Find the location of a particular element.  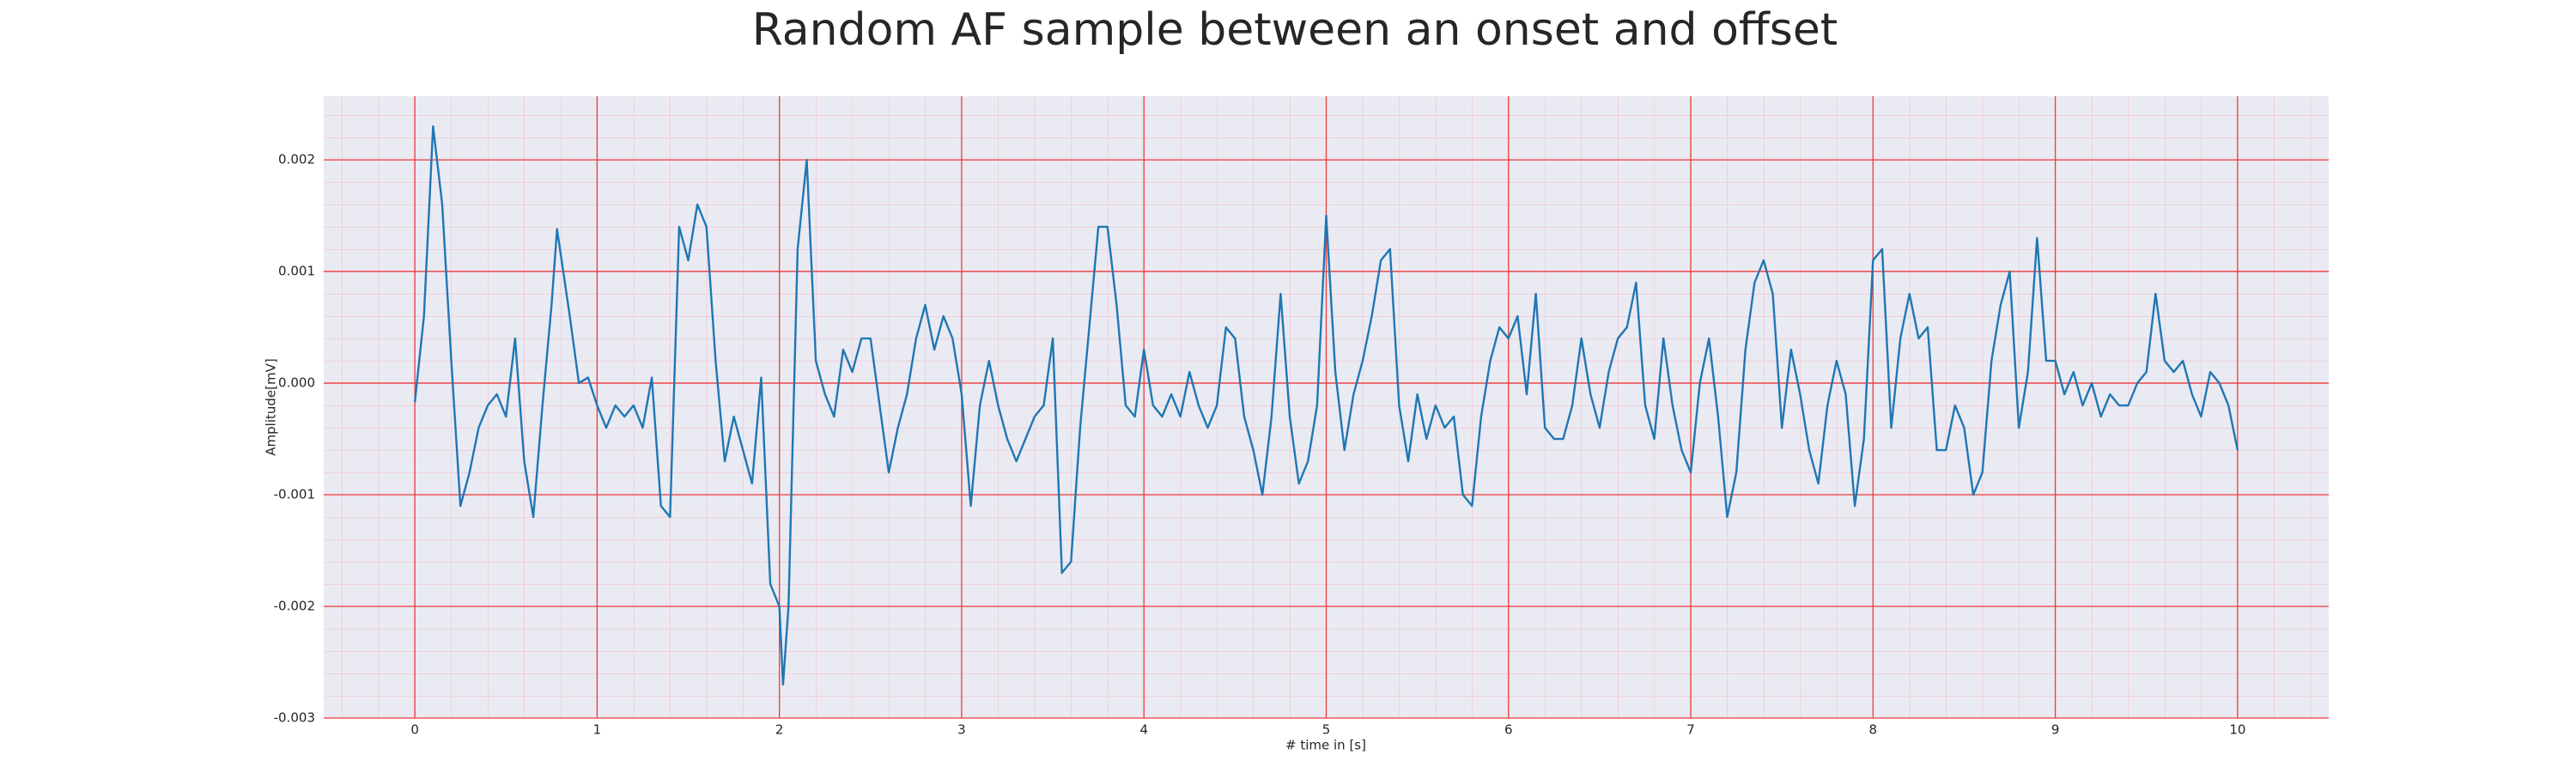

x-tick-label: 0 is located at coordinates (414, 730).